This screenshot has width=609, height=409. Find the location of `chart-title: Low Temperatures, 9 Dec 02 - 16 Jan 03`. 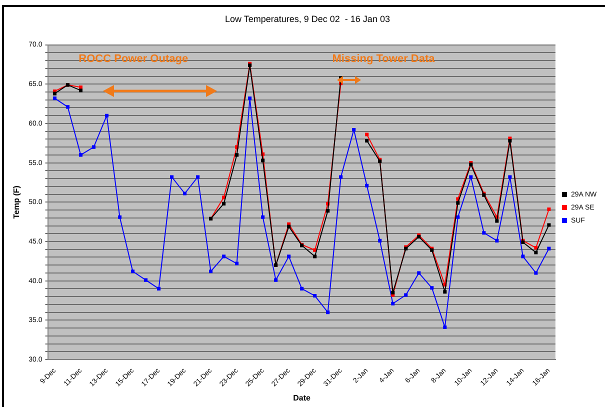

chart-title: Low Temperatures, 9 Dec 02 - 16 Jan 03 is located at coordinates (307, 19).